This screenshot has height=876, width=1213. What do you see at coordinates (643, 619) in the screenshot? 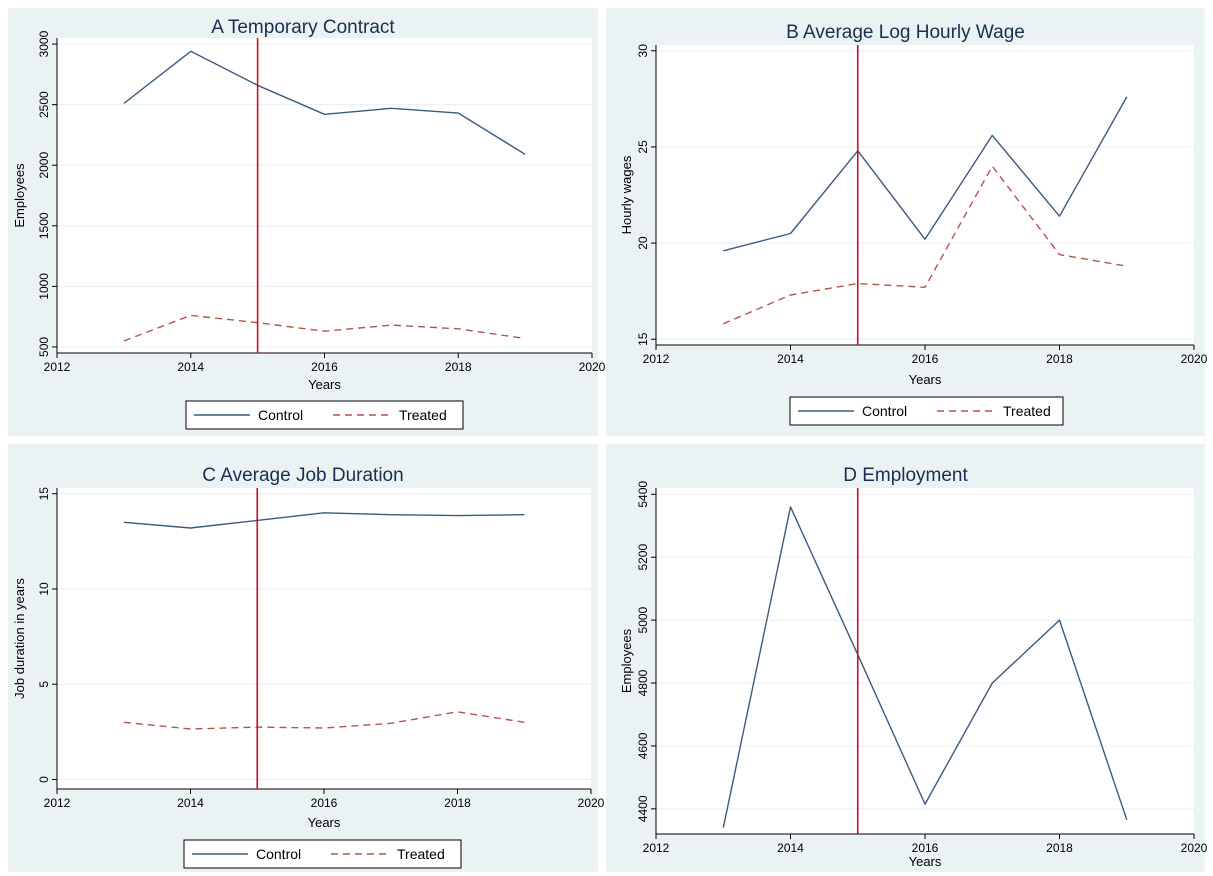
I see `y-tick-label: 5000` at bounding box center [643, 619].